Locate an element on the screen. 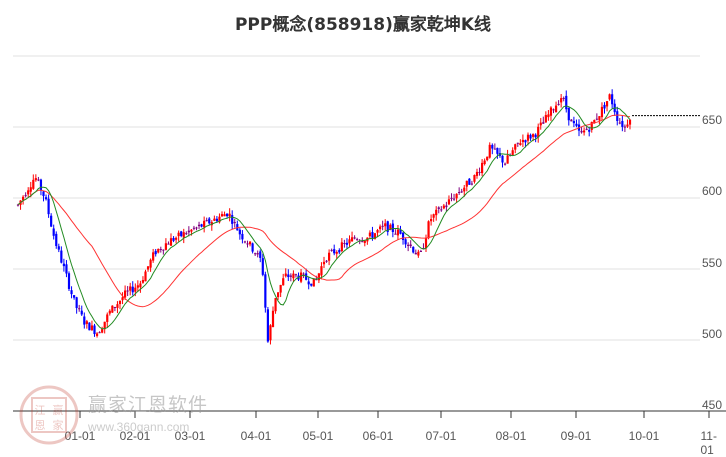 The width and height of the screenshot is (726, 457). x-tick: 09-01 is located at coordinates (576, 436).